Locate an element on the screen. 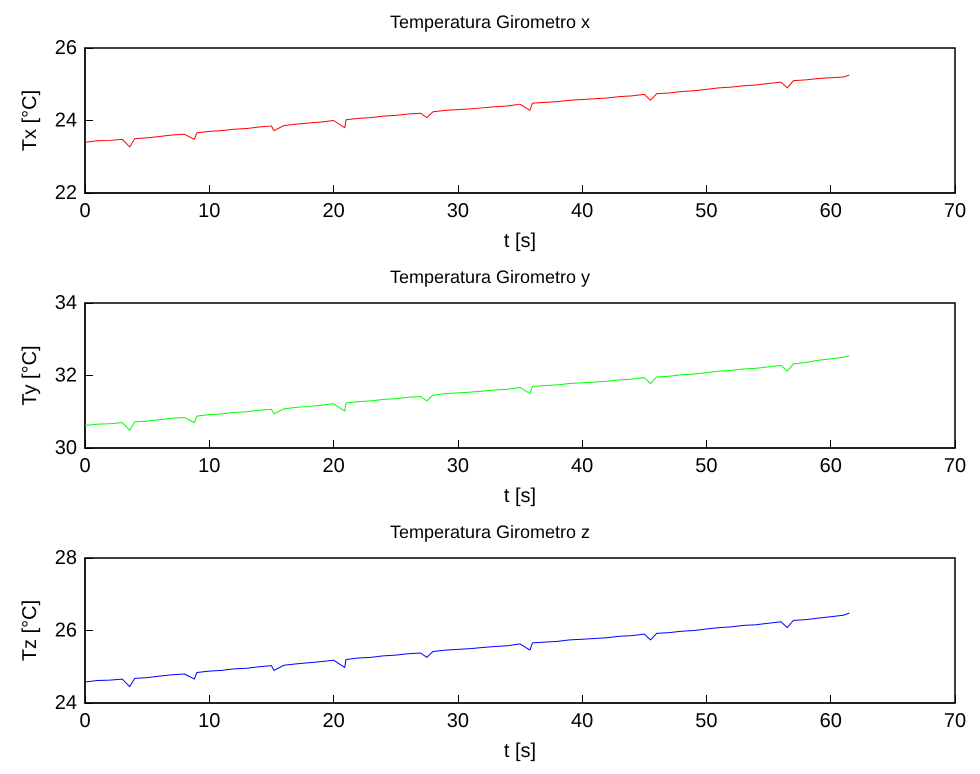  y-axis-title: Tx [°C] is located at coordinates (30, 121).